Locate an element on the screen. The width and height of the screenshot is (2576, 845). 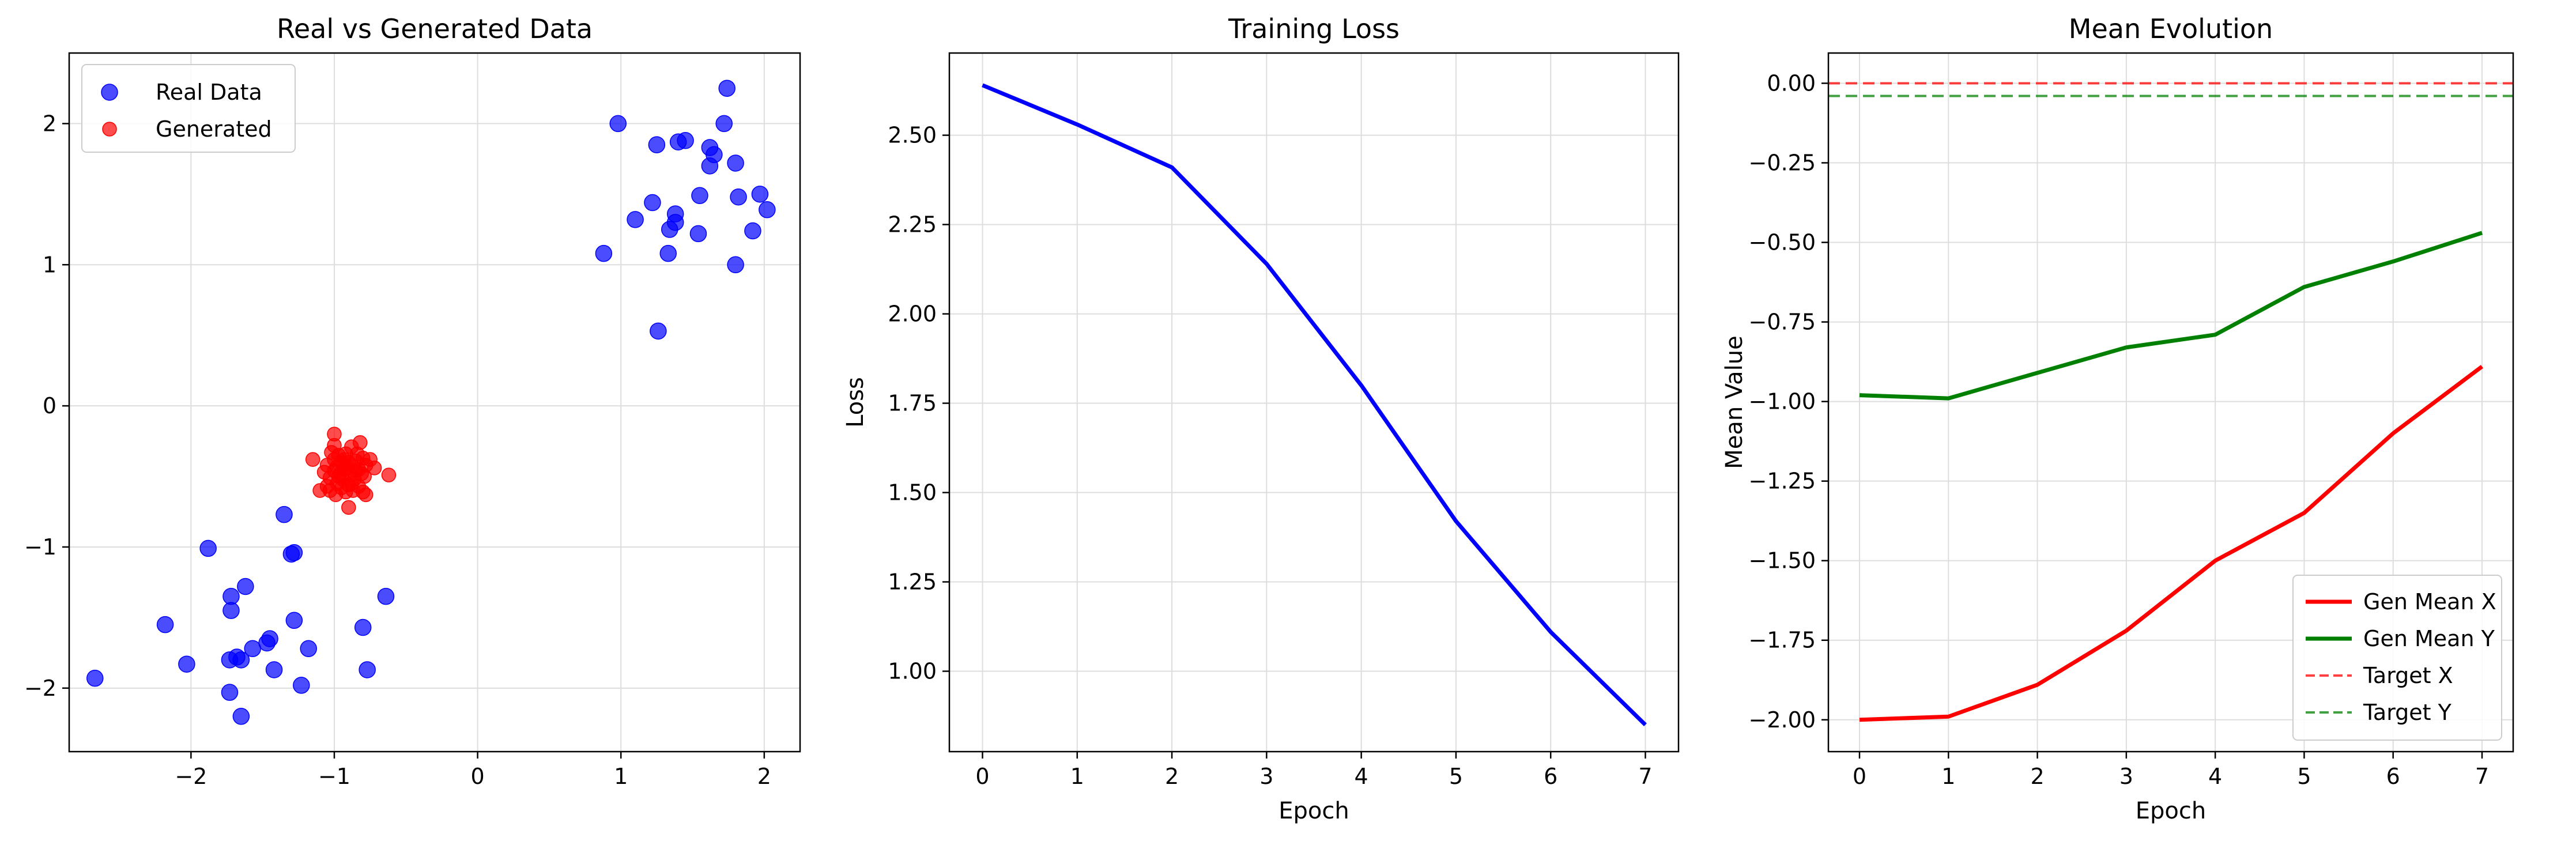
y-tick-label: −1 is located at coordinates (40, 547).